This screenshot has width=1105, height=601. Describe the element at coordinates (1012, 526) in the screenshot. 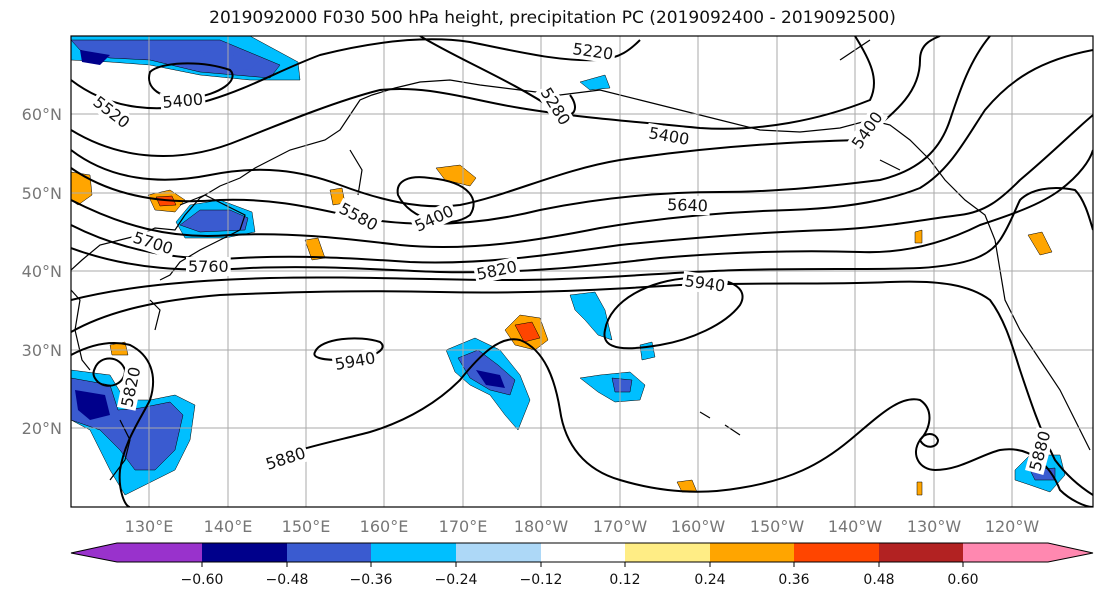

I see `lon-tick: 120°W` at that location.